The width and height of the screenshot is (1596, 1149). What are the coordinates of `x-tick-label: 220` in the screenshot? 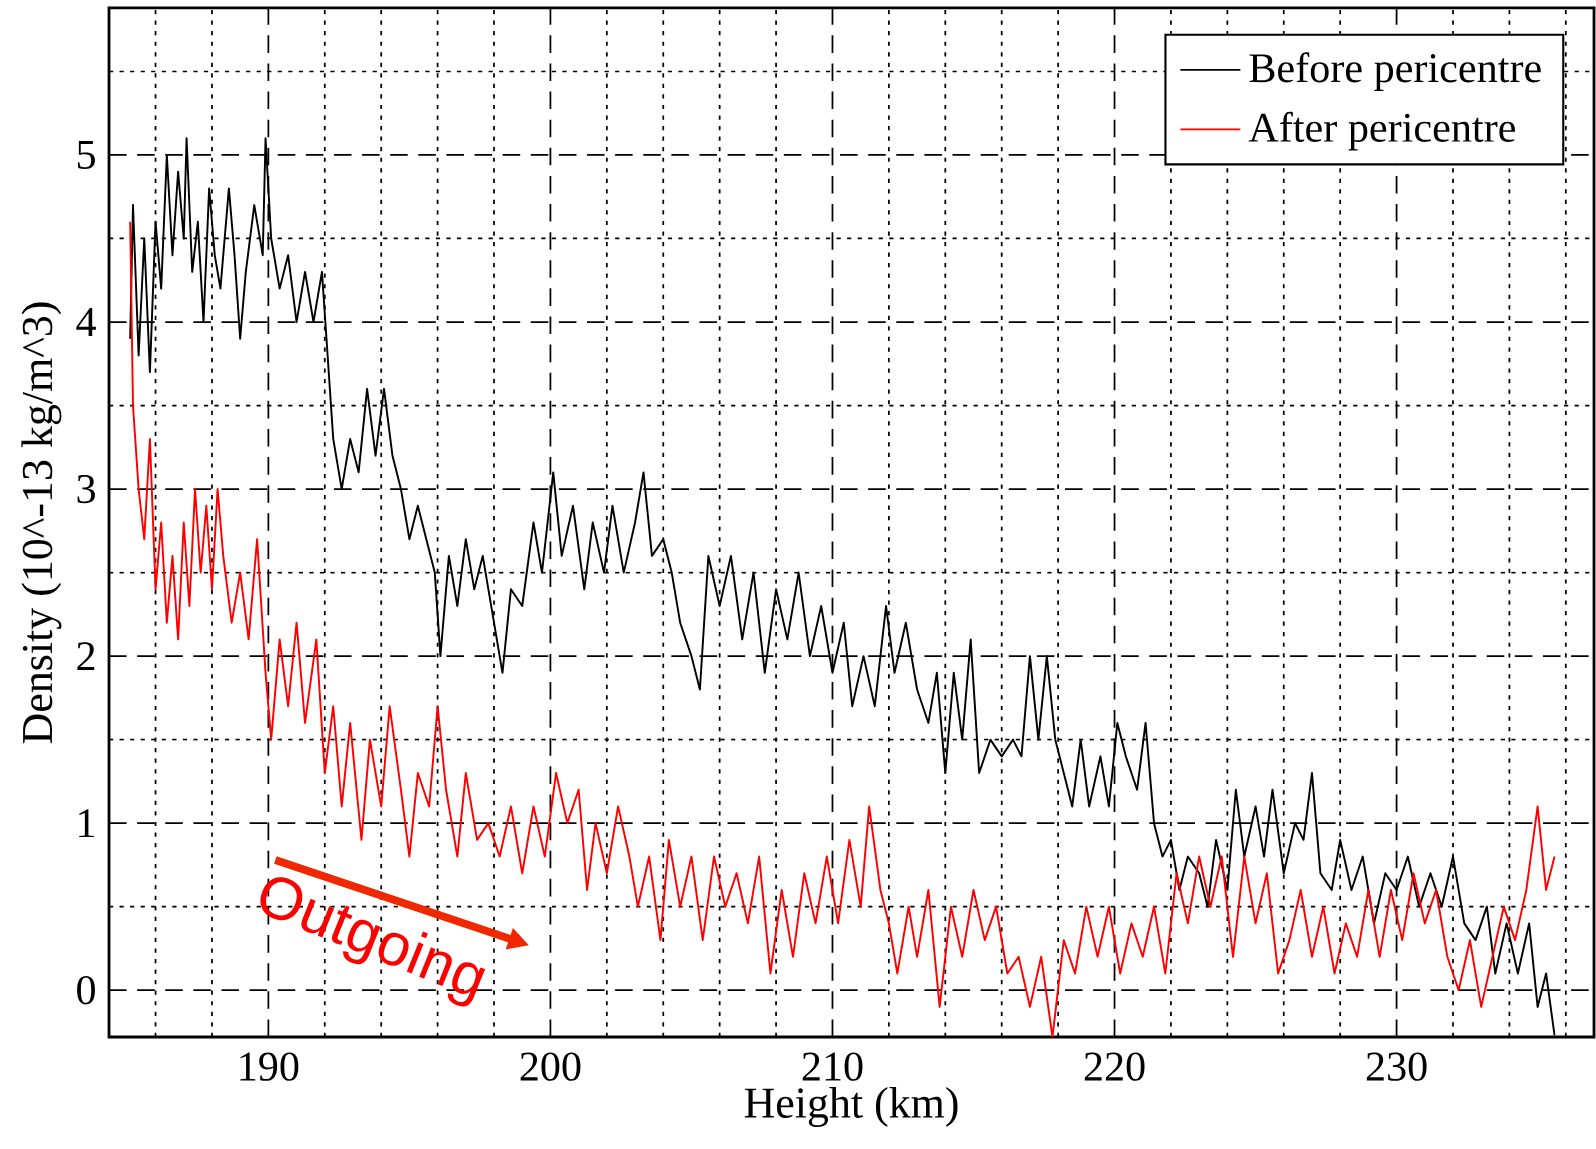 It's located at (1114, 1066).